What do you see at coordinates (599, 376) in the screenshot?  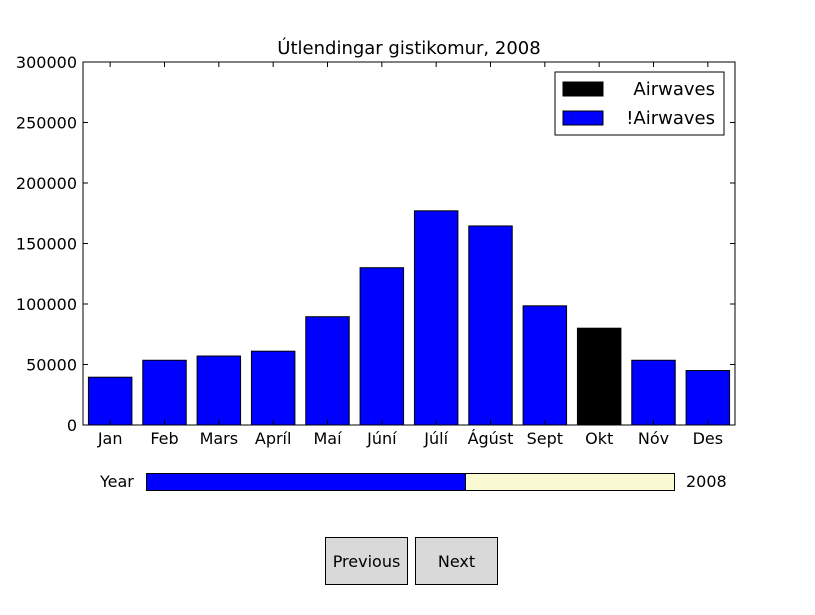 I see `bar-Okt` at bounding box center [599, 376].